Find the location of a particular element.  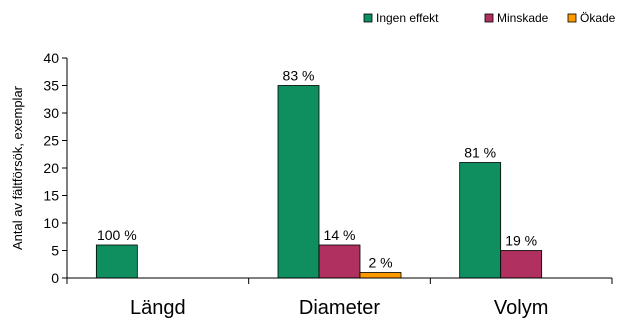

bar-ökade is located at coordinates (380, 275).